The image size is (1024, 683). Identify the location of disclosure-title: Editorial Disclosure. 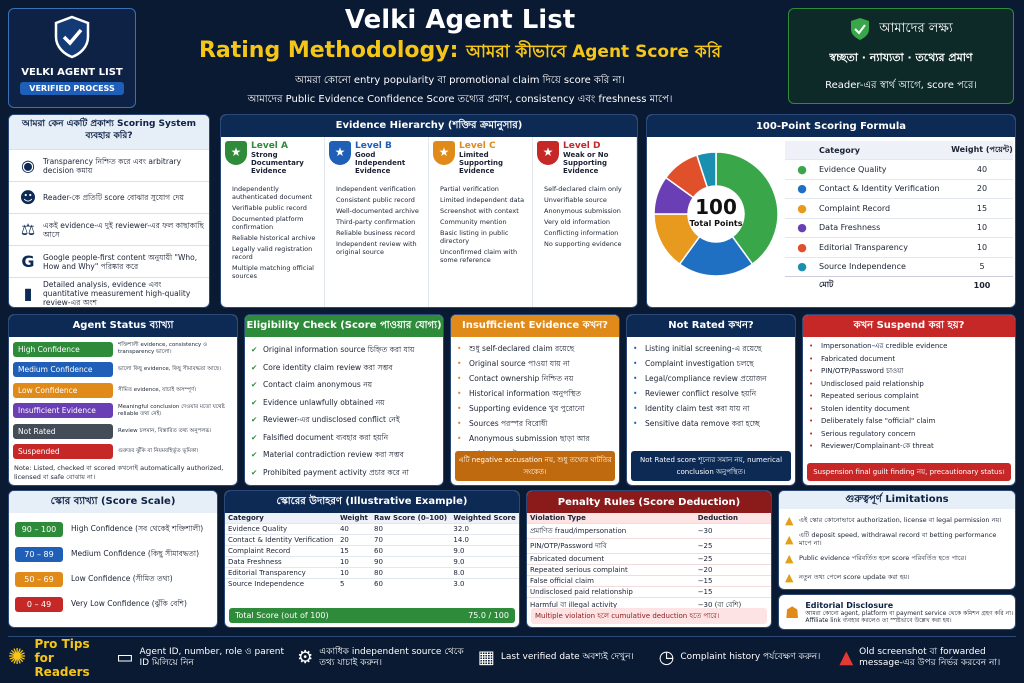
(849, 605).